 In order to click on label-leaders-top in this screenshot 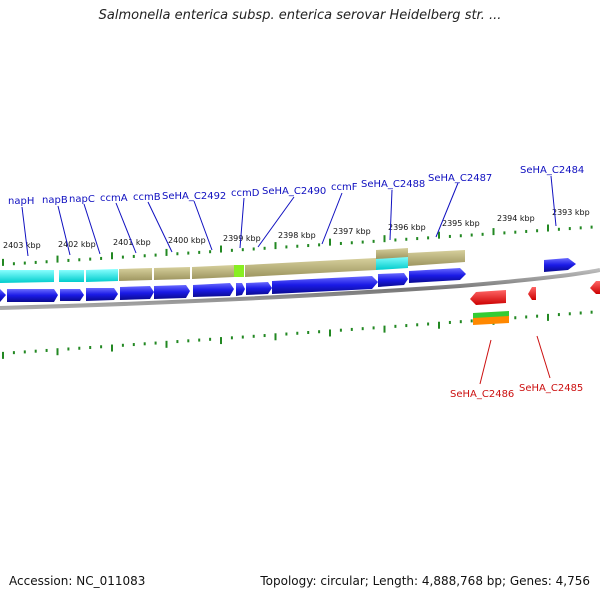, I will do `click(289, 216)`.